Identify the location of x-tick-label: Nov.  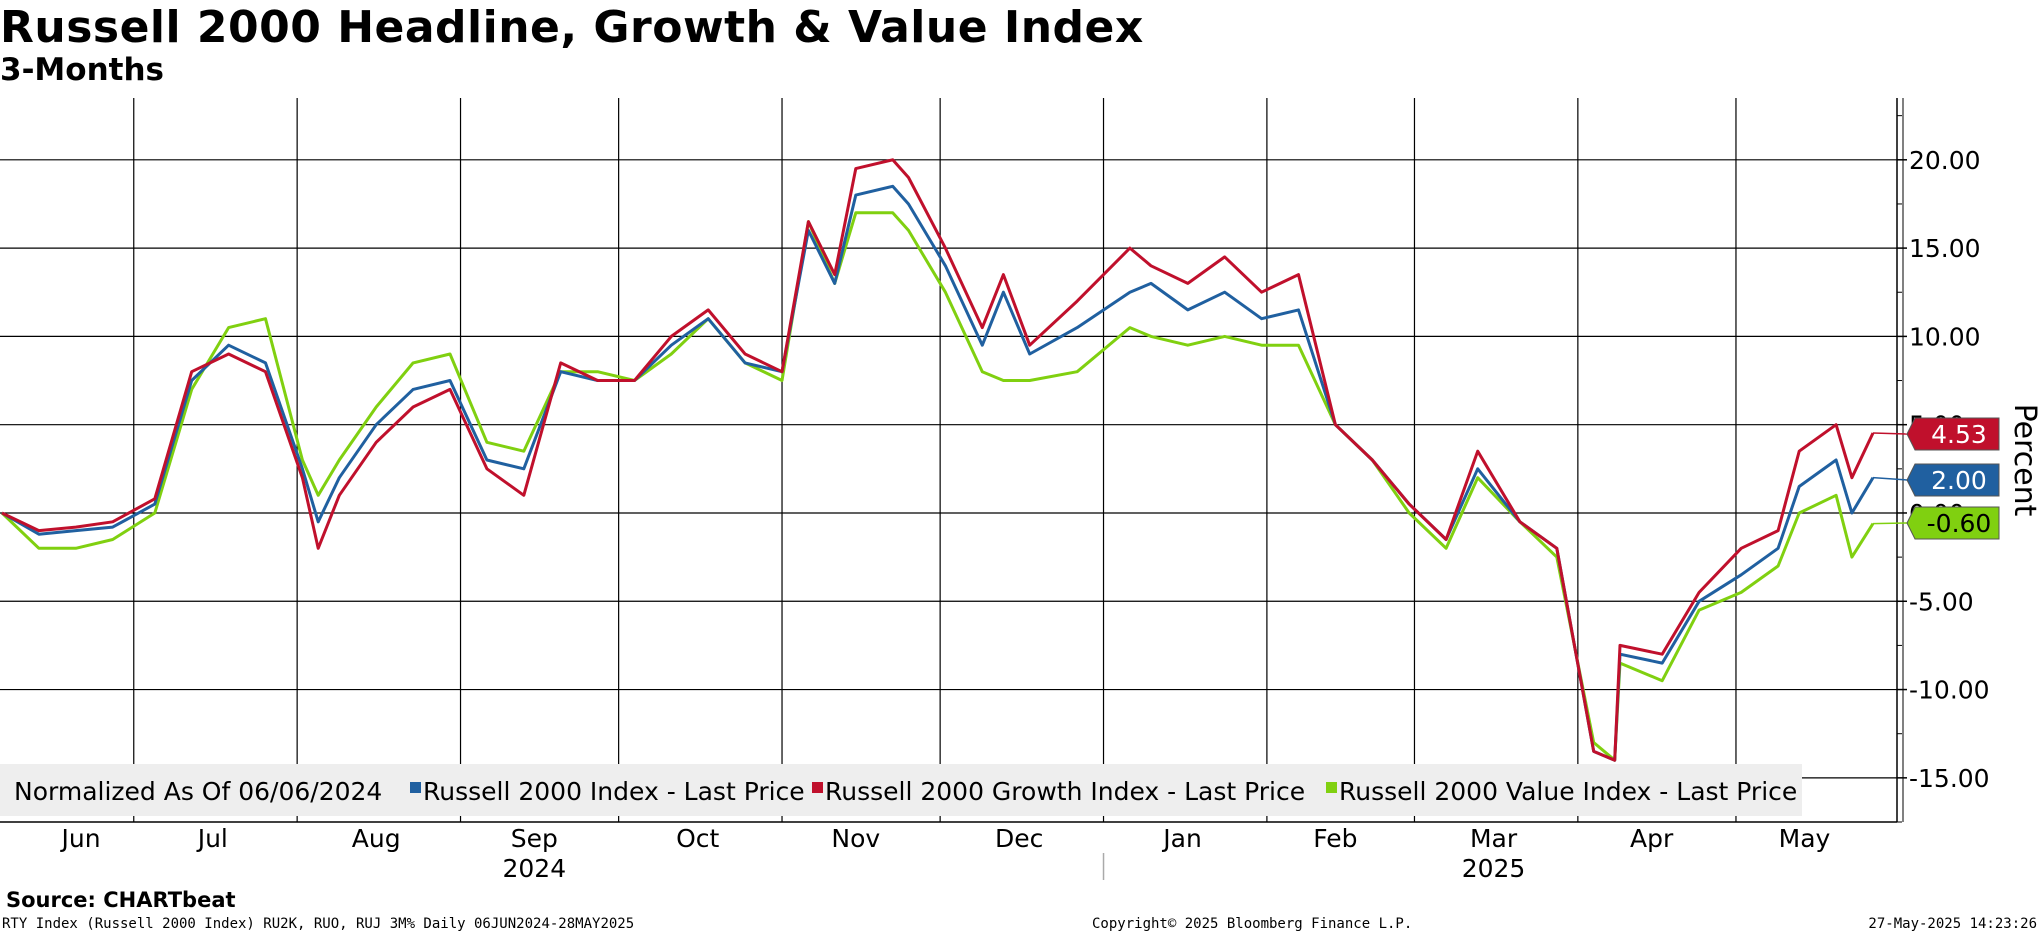
(855, 838).